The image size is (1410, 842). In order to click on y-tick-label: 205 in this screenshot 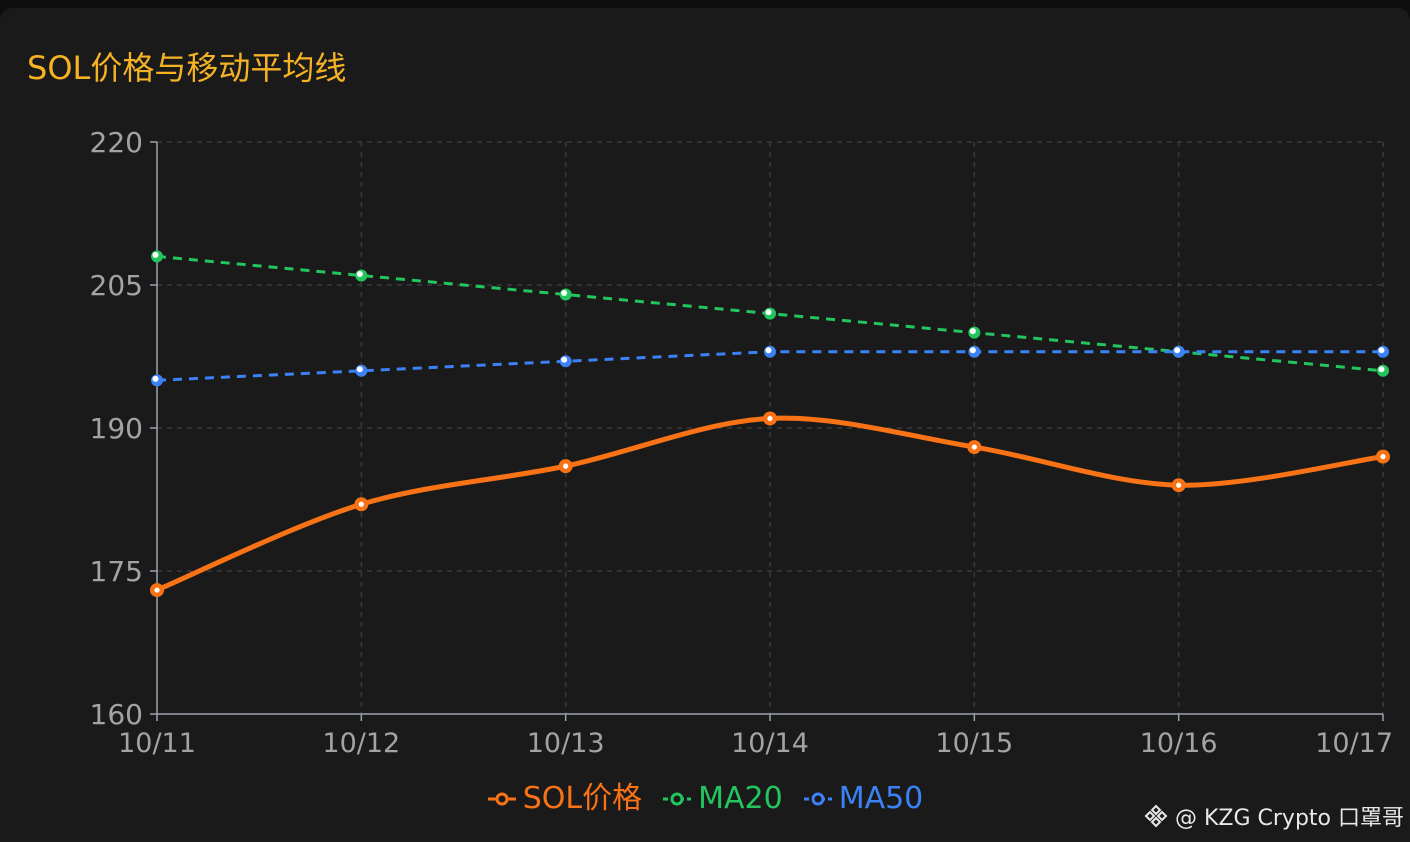, I will do `click(116, 285)`.